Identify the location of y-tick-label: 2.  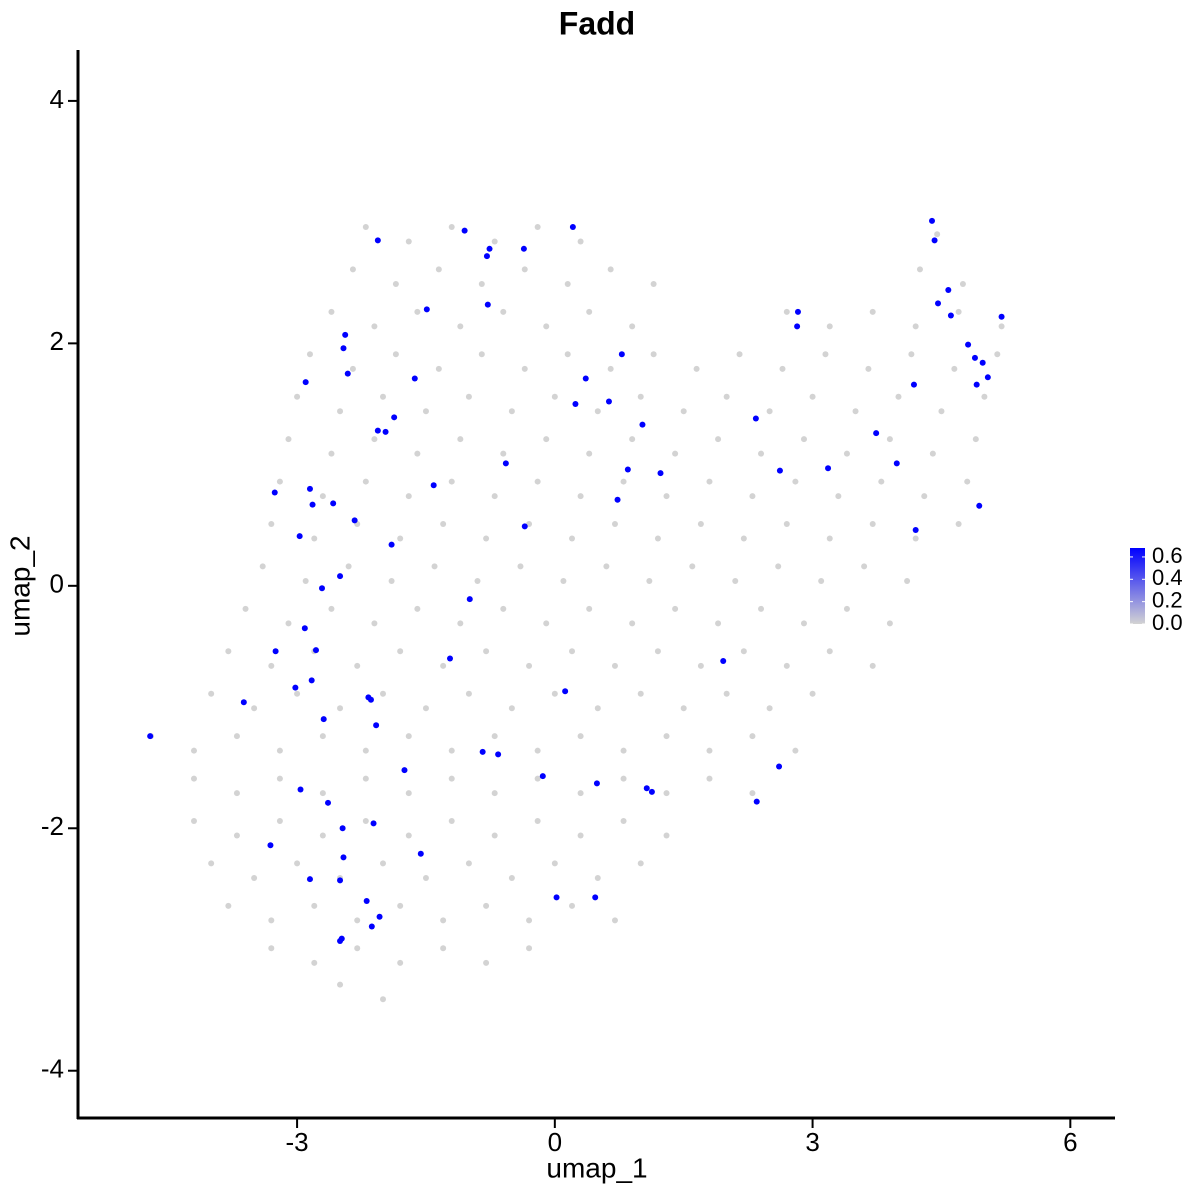
(57, 341).